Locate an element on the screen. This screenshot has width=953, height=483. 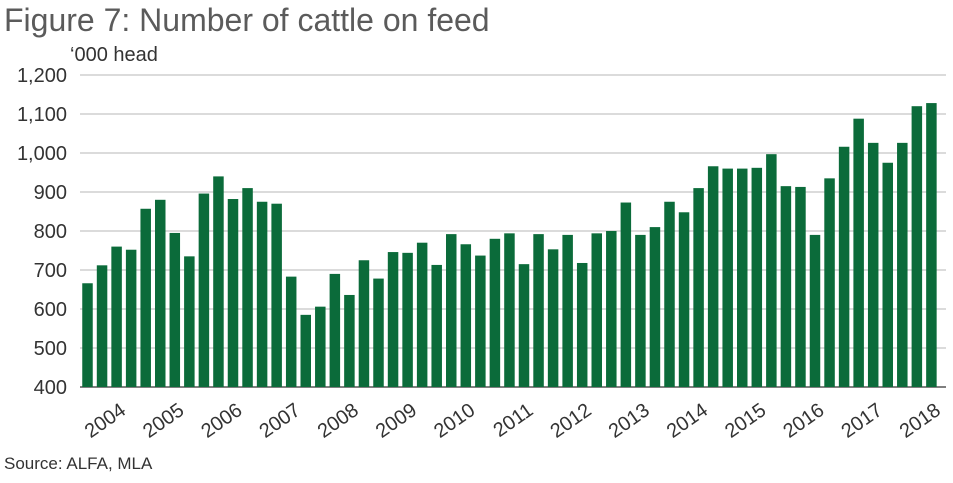
x-tick-label: 2010 is located at coordinates (454, 421).